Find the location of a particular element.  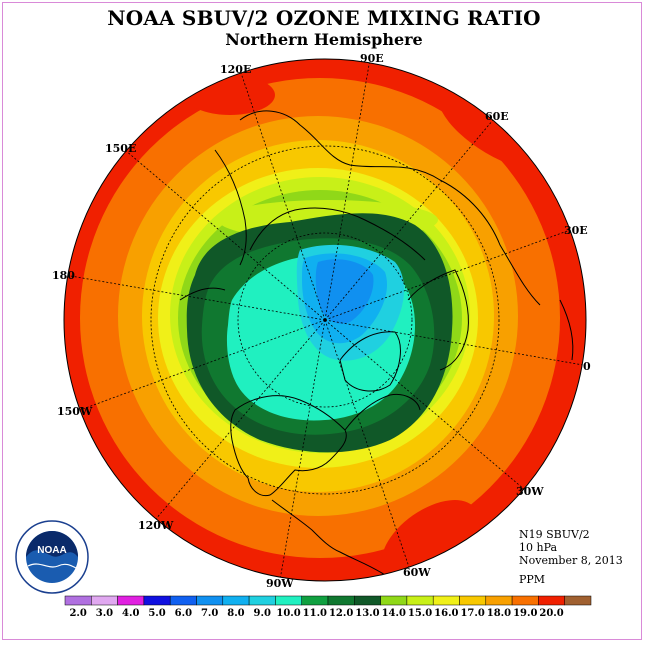

meridian-90e is located at coordinates (347, 190).